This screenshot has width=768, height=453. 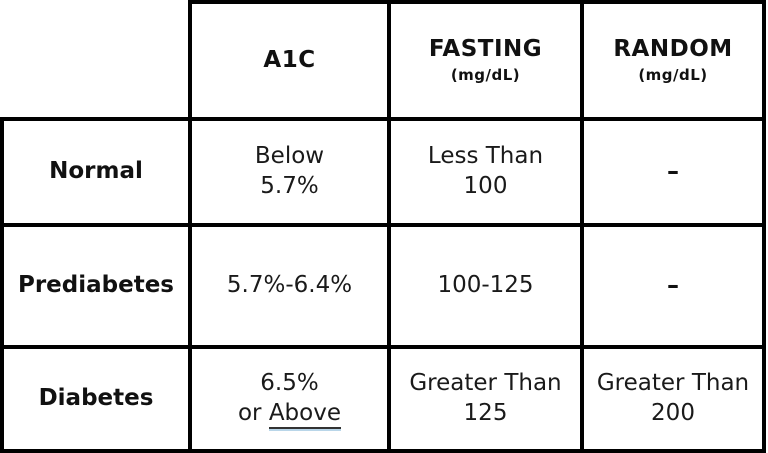 I want to click on cell-diabetes-a1c: 6.5% or Above, so click(x=289, y=399).